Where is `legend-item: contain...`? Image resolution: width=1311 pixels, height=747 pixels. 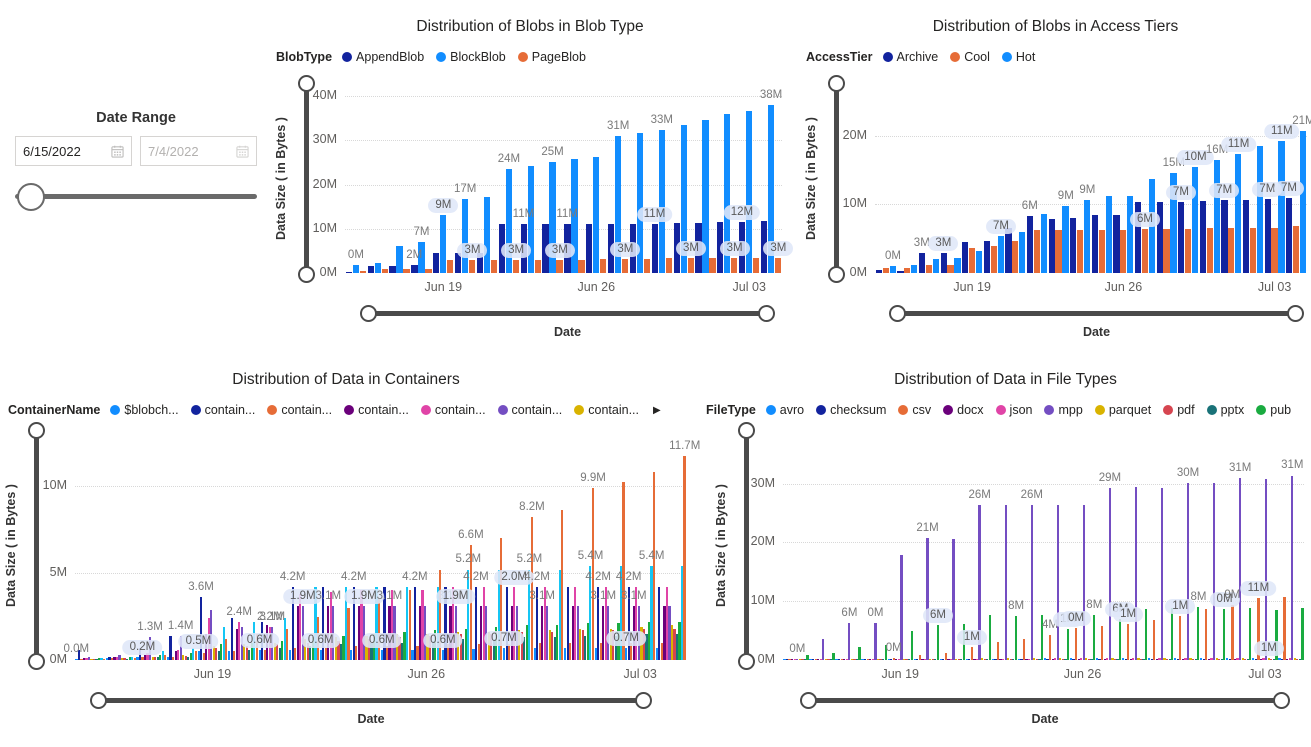 legend-item: contain... is located at coordinates (529, 410).